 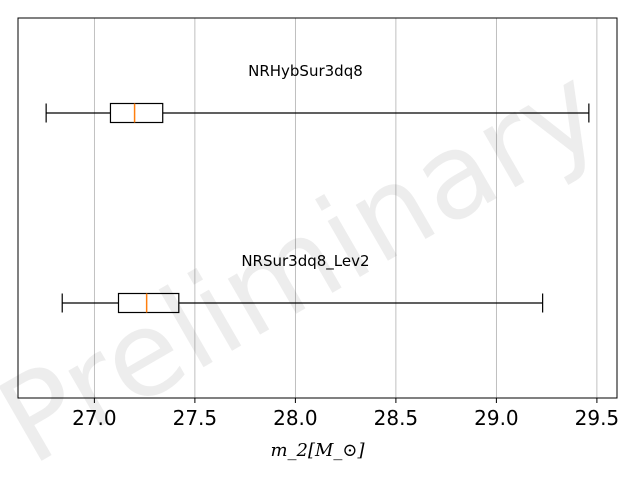 What do you see at coordinates (305, 261) in the screenshot?
I see `box-label: NRSur3dq8_Lev2` at bounding box center [305, 261].